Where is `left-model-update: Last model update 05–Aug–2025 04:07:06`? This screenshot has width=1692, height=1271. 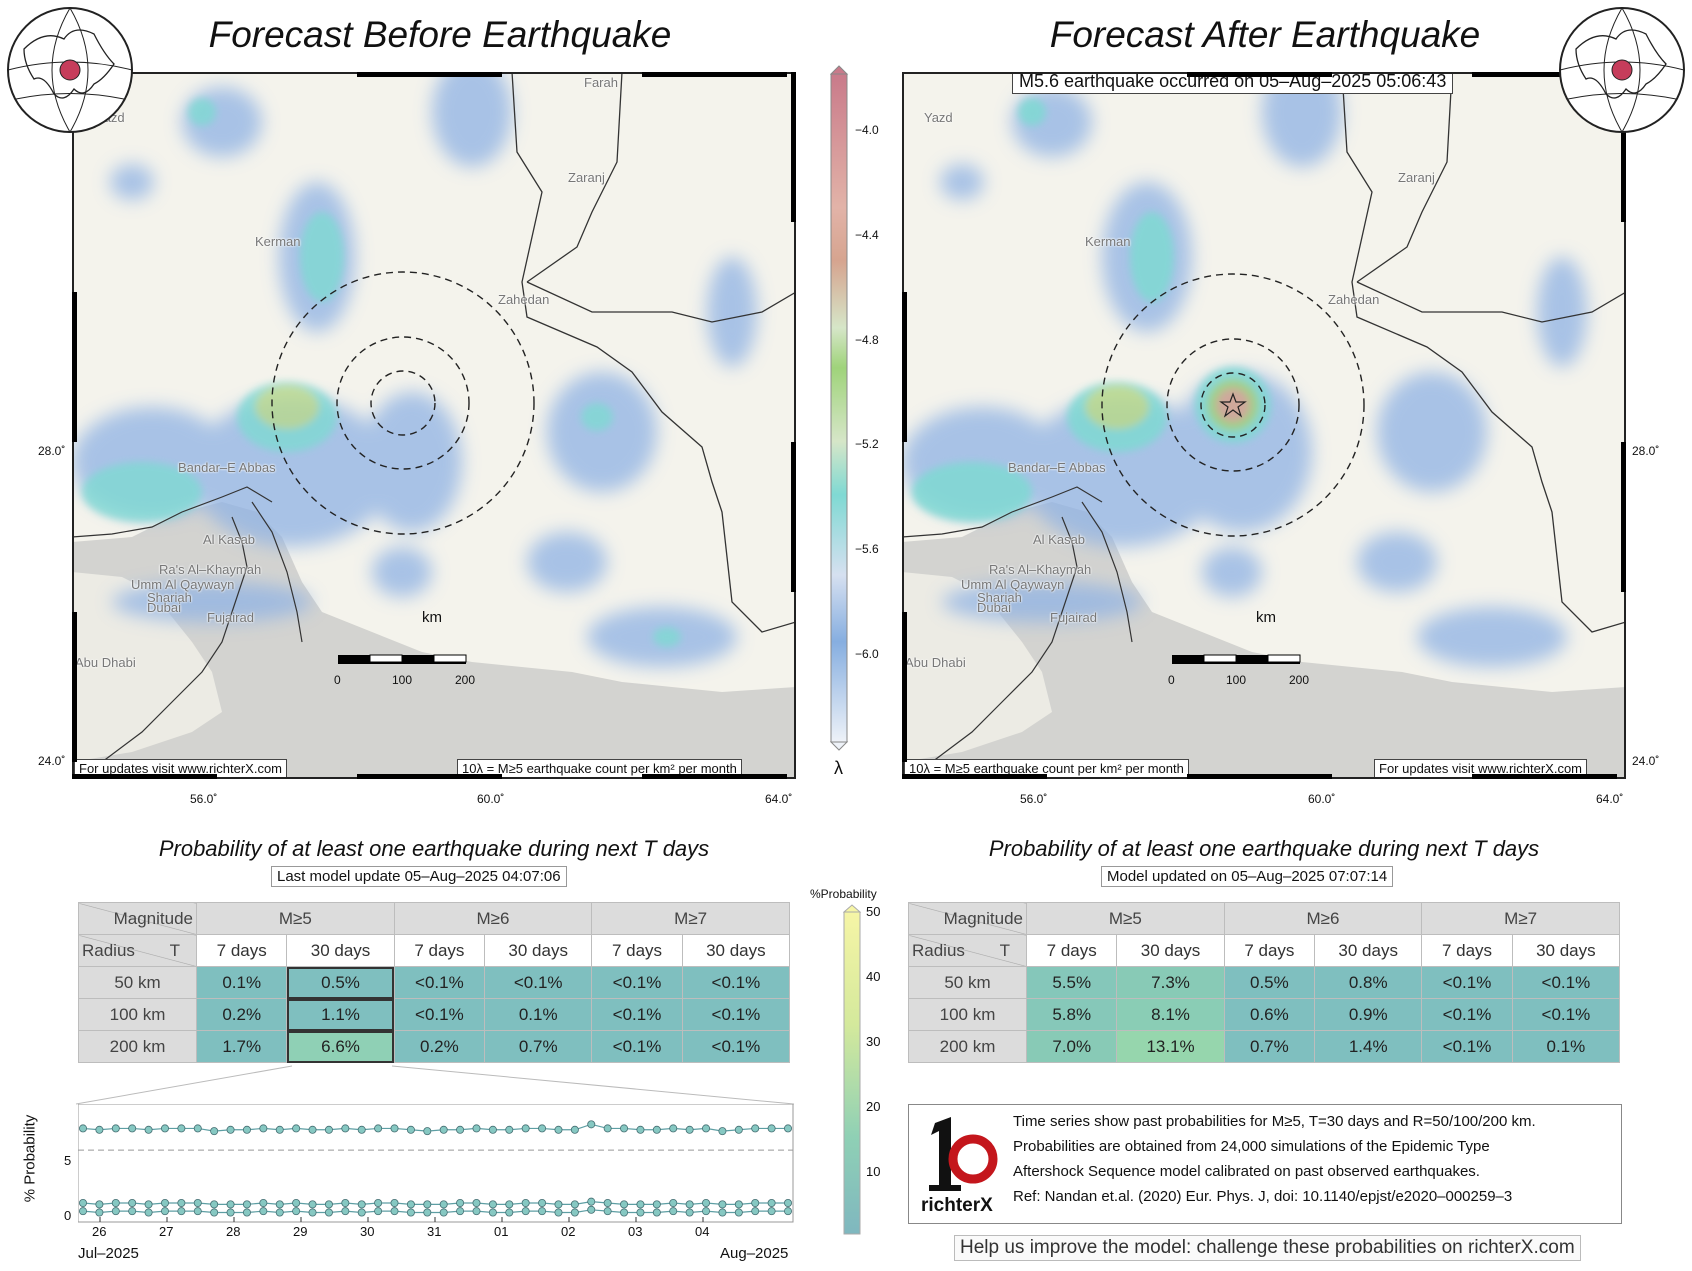
left-model-update: Last model update 05–Aug–2025 04:07:06 is located at coordinates (419, 876).